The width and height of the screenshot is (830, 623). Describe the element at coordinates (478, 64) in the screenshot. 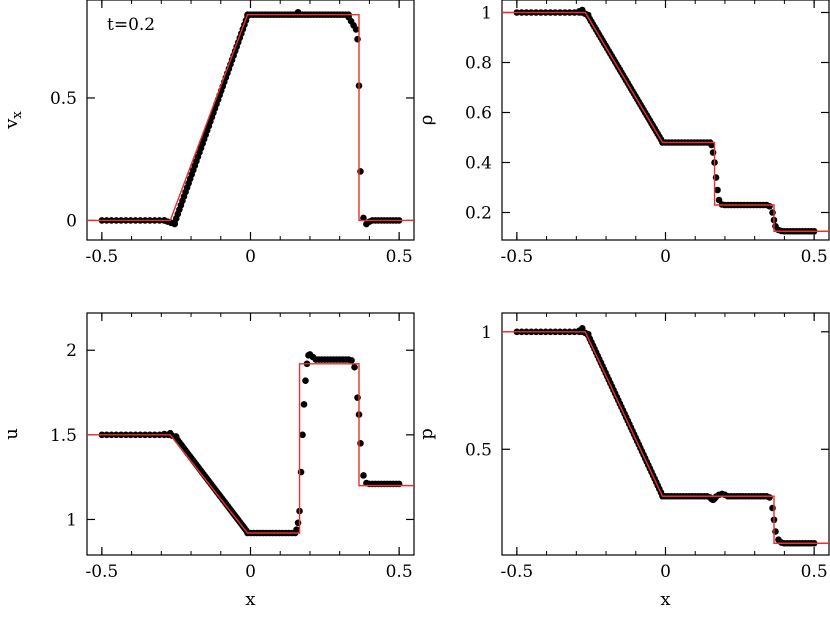

I see `y-tick-label: 0.8` at that location.